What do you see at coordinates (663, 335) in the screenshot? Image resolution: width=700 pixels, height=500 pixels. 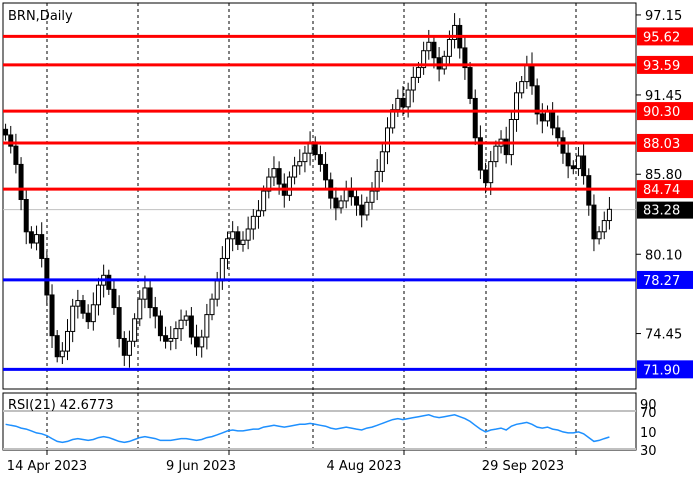 I see `y-tick-label: 74.45` at bounding box center [663, 335].